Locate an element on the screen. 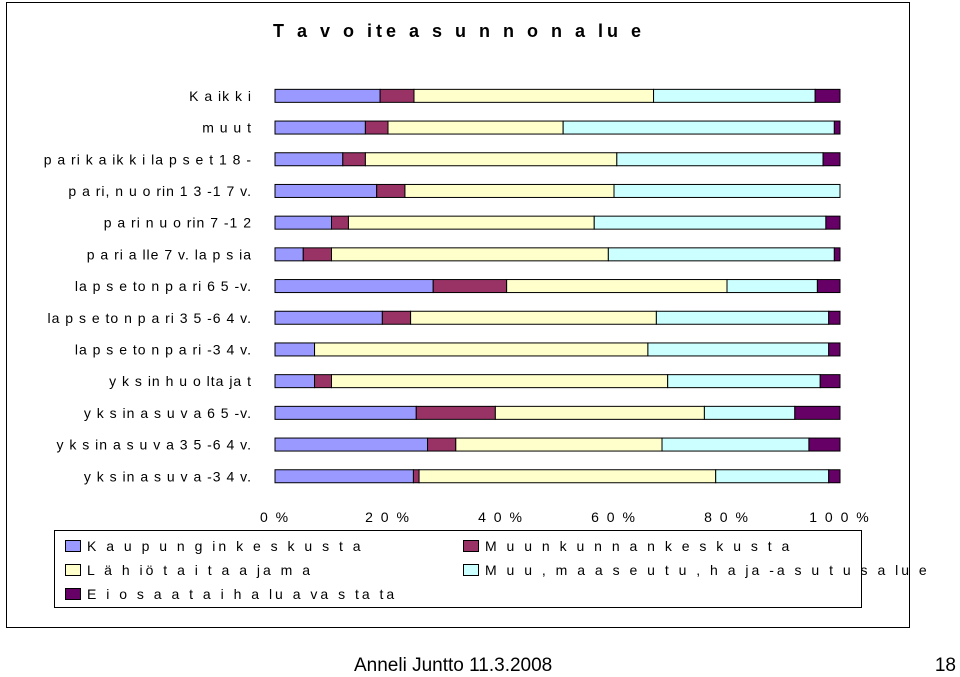  legend-item-lahio: L ä h iö t a i t a a ja m a is located at coordinates (189, 570).